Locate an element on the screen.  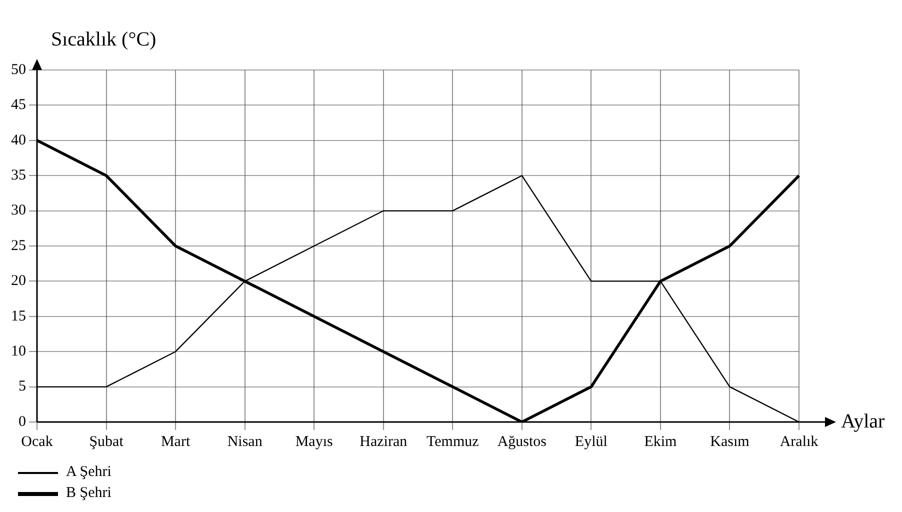
x-tick-label: Ocak is located at coordinates (37, 442).